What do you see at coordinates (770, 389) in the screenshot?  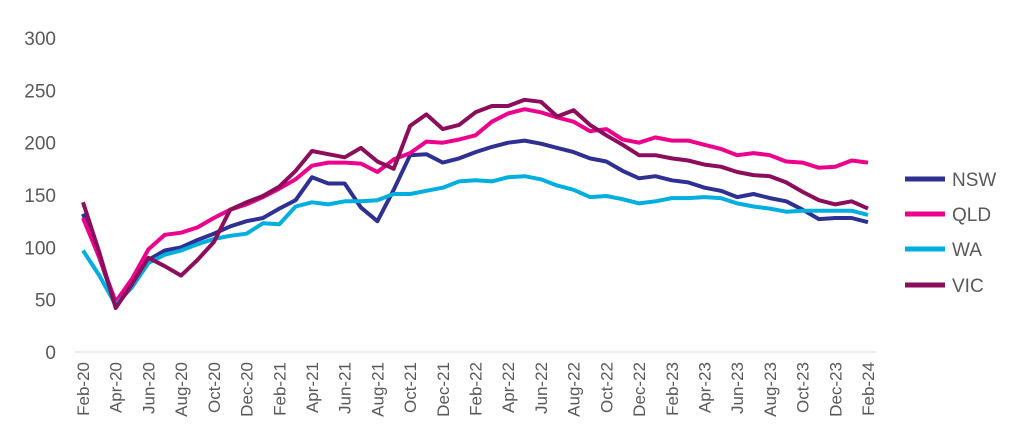 I see `x-tick-label: Aug-23` at bounding box center [770, 389].